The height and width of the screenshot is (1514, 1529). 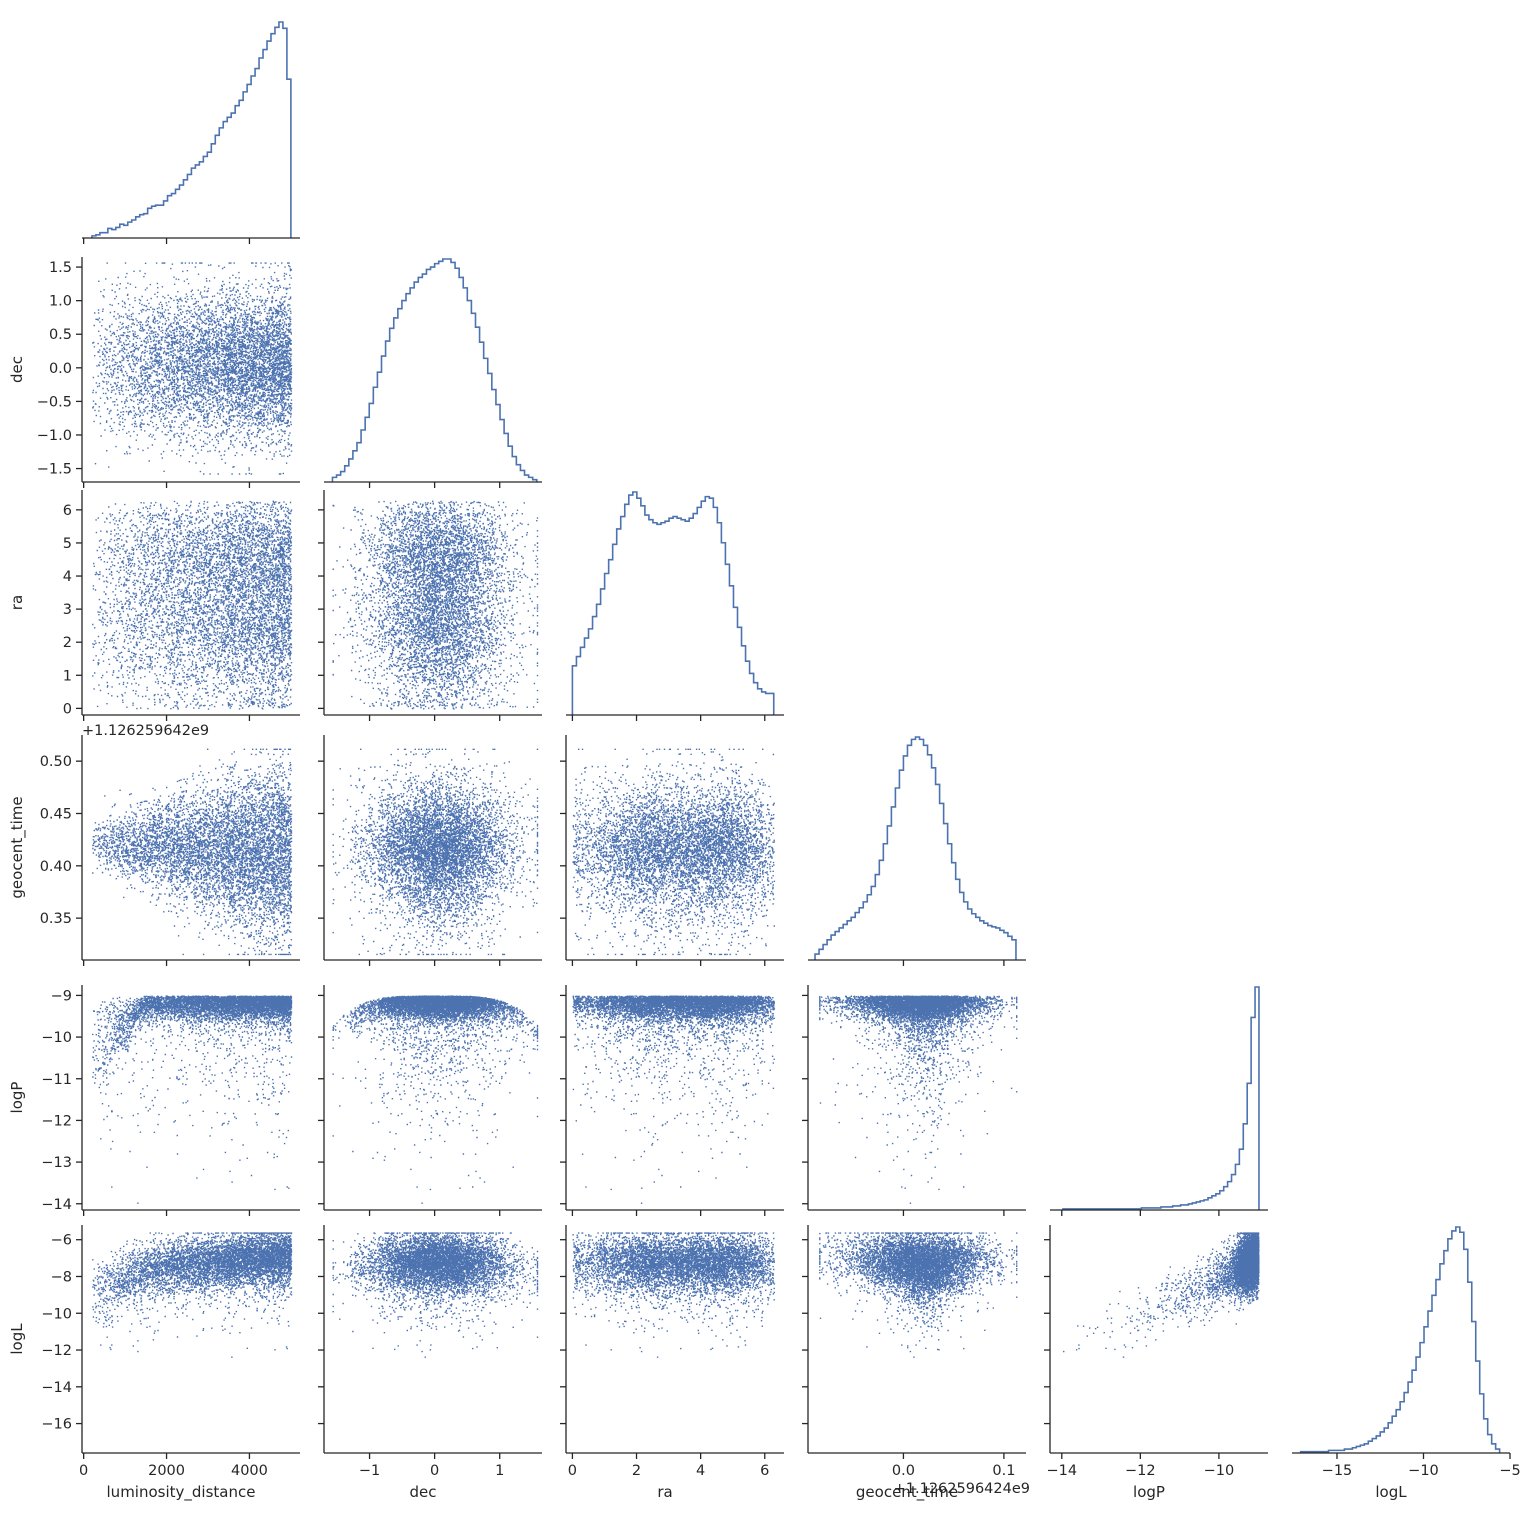 What do you see at coordinates (423, 1492) in the screenshot?
I see `x-axis-label-dec: dec` at bounding box center [423, 1492].